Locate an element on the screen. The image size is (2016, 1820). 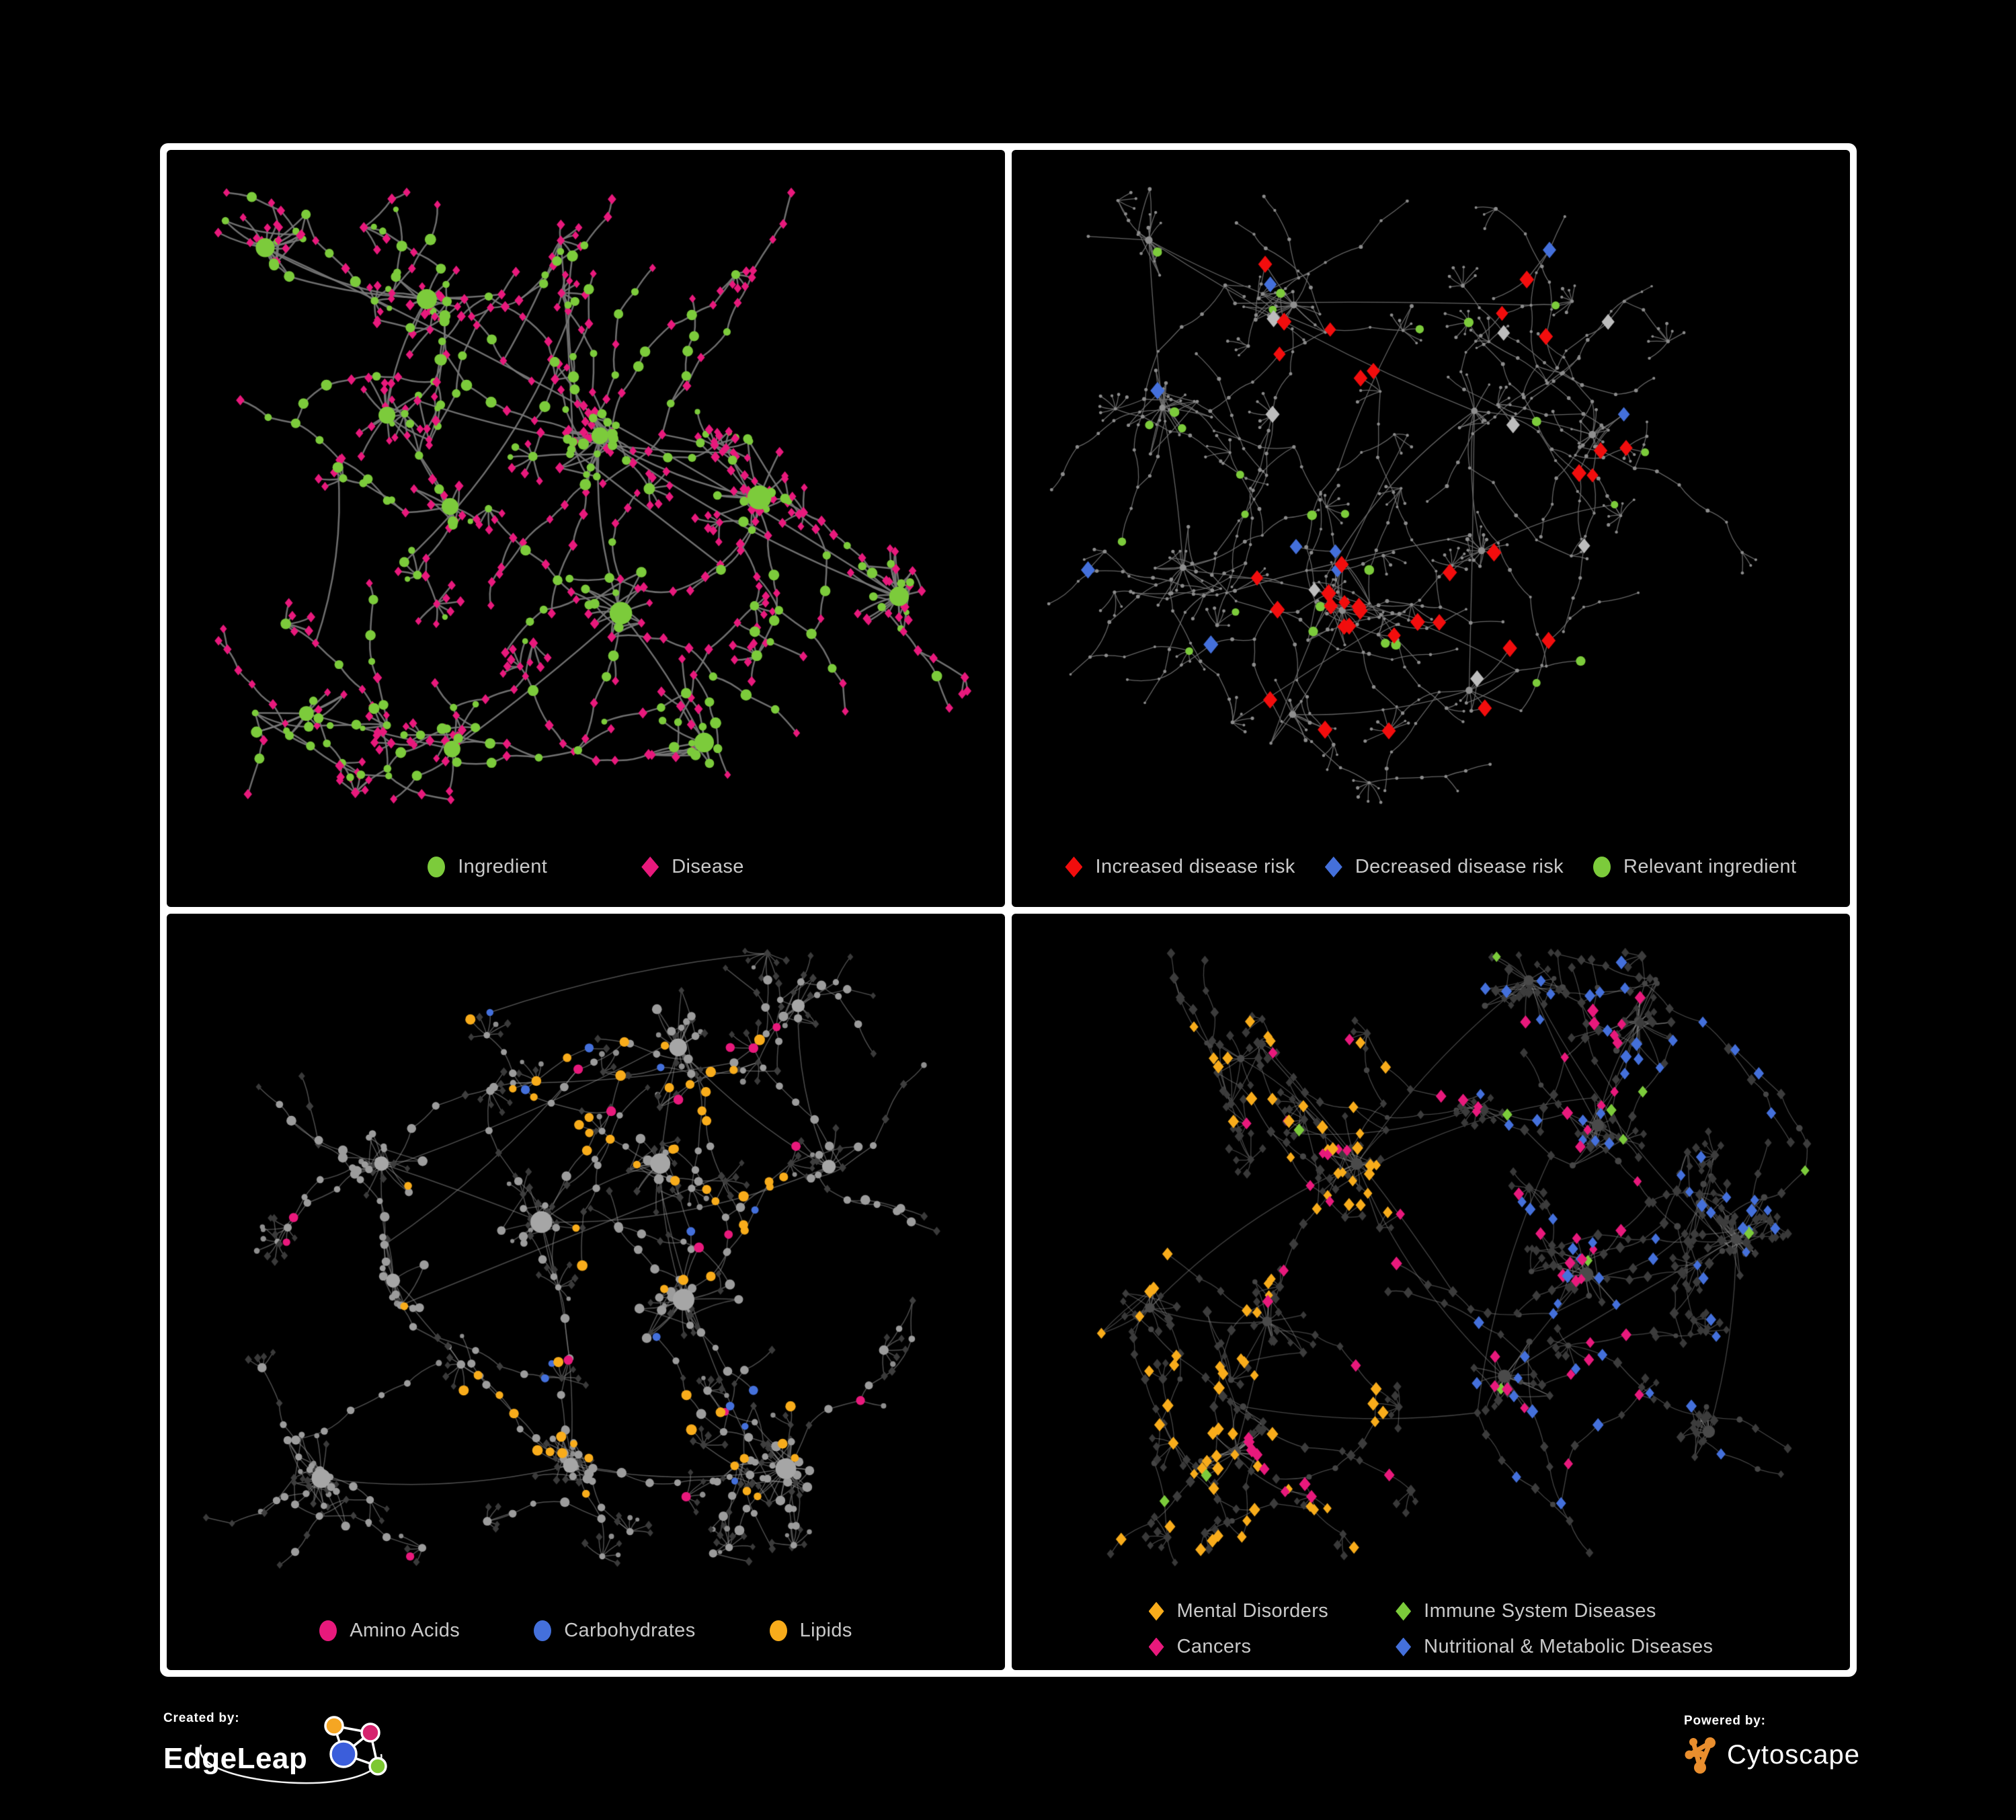
edgeleap-branding: Created by: EdgeLeap is located at coordinates (283, 1749).